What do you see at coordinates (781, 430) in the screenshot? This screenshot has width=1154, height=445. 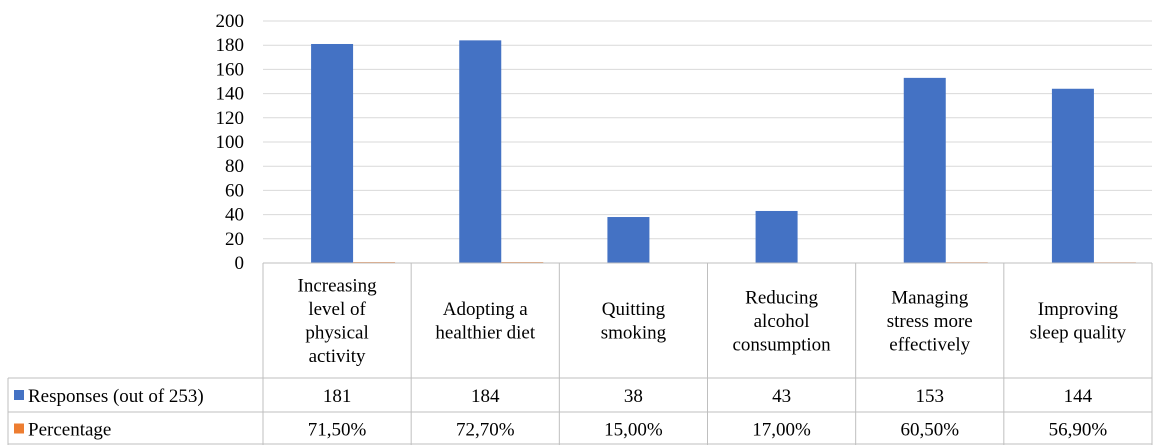 I see `table-cell-value: 17,00%` at bounding box center [781, 430].